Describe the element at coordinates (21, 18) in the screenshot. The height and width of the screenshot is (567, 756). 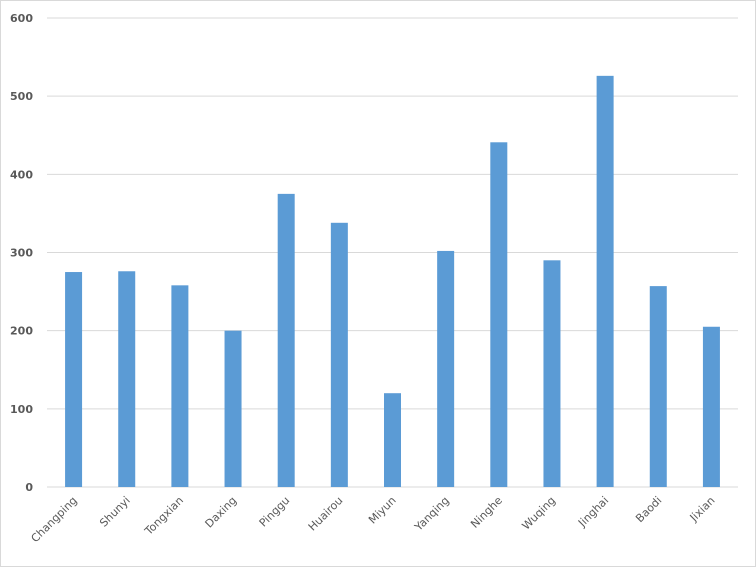
I see `y-tick-label: 600` at that location.